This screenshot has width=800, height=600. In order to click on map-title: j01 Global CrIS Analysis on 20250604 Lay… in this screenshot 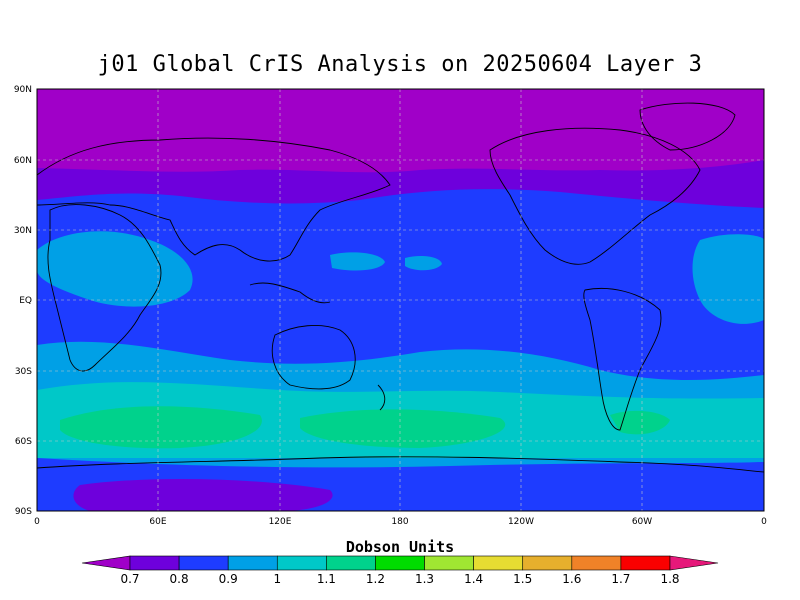, I will do `click(400, 64)`.